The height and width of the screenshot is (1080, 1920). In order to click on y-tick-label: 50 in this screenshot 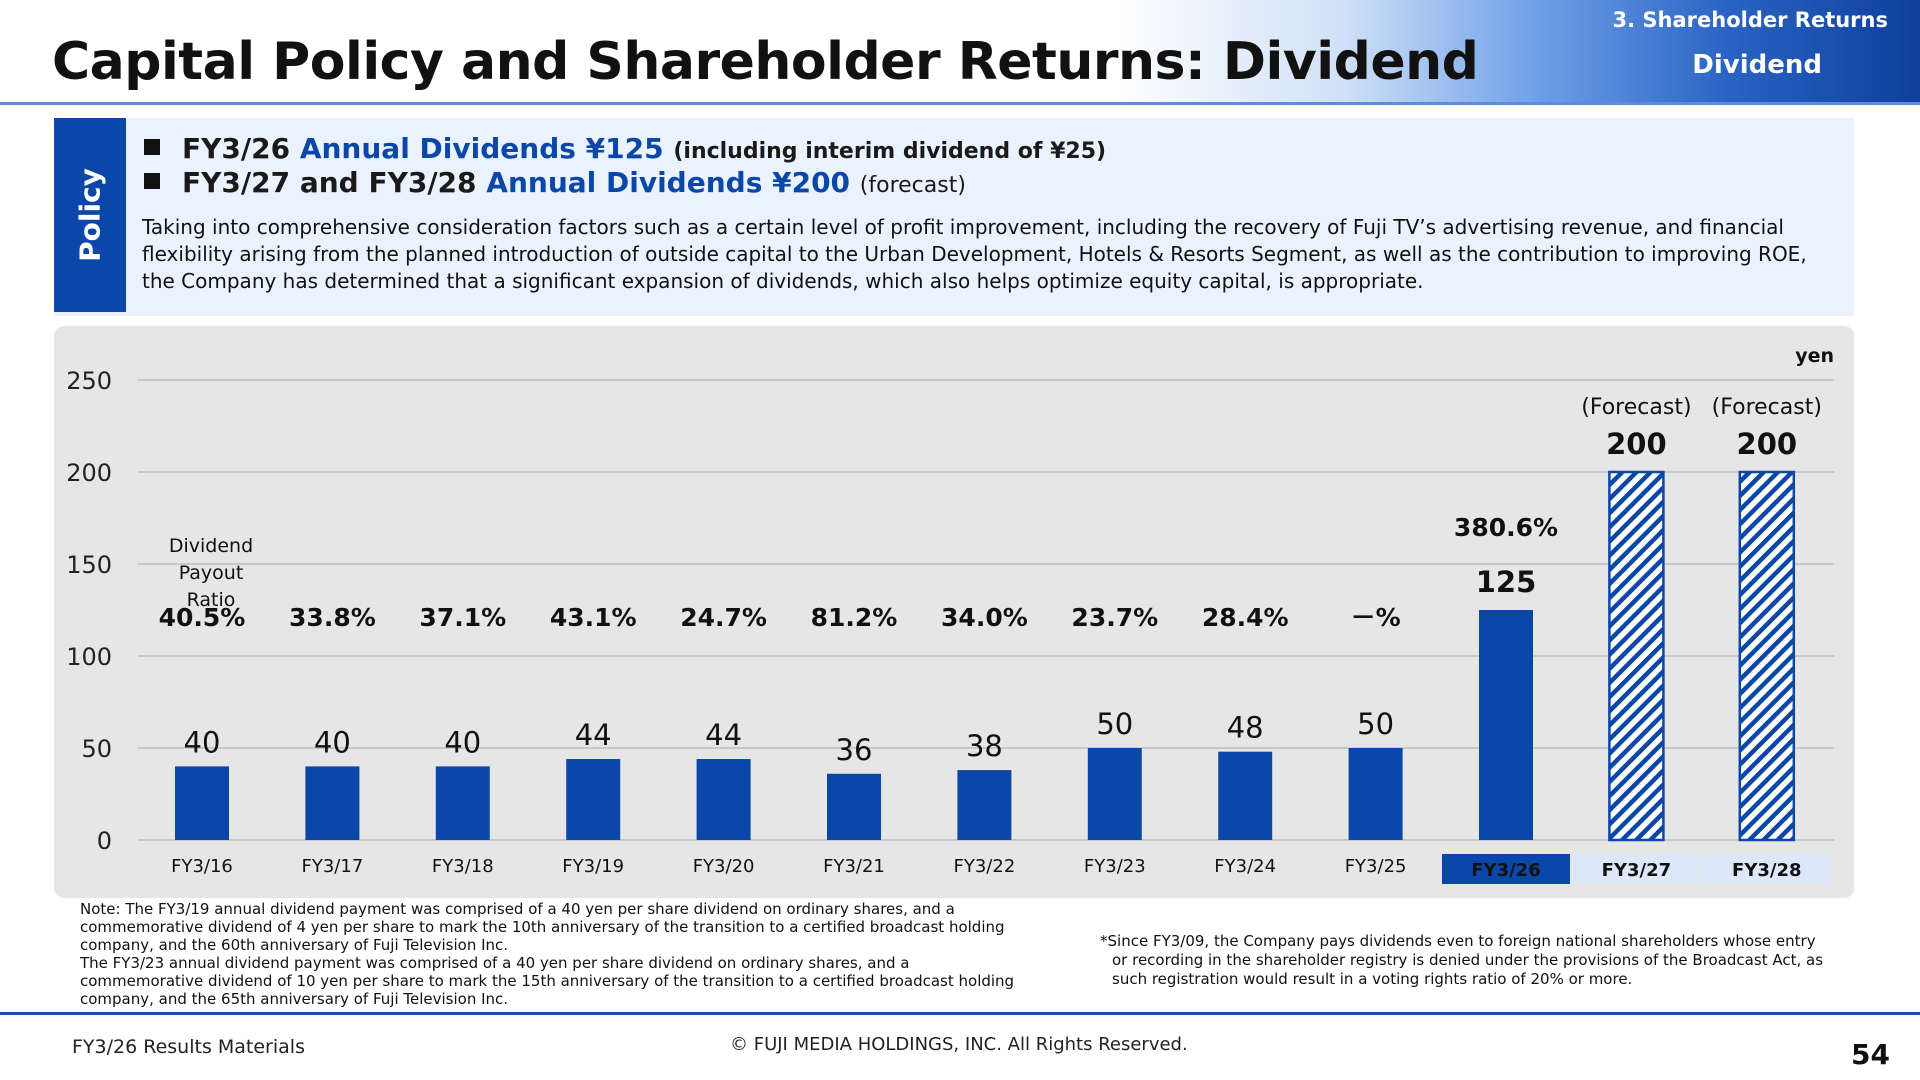, I will do `click(96, 749)`.